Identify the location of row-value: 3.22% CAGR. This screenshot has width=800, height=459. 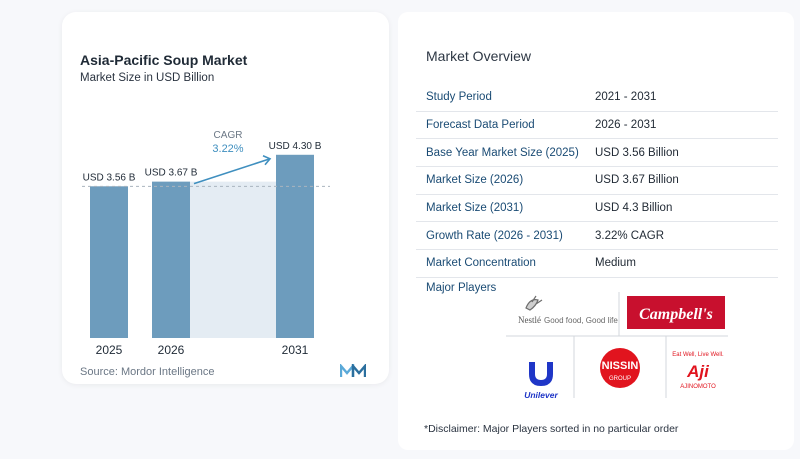
(630, 235).